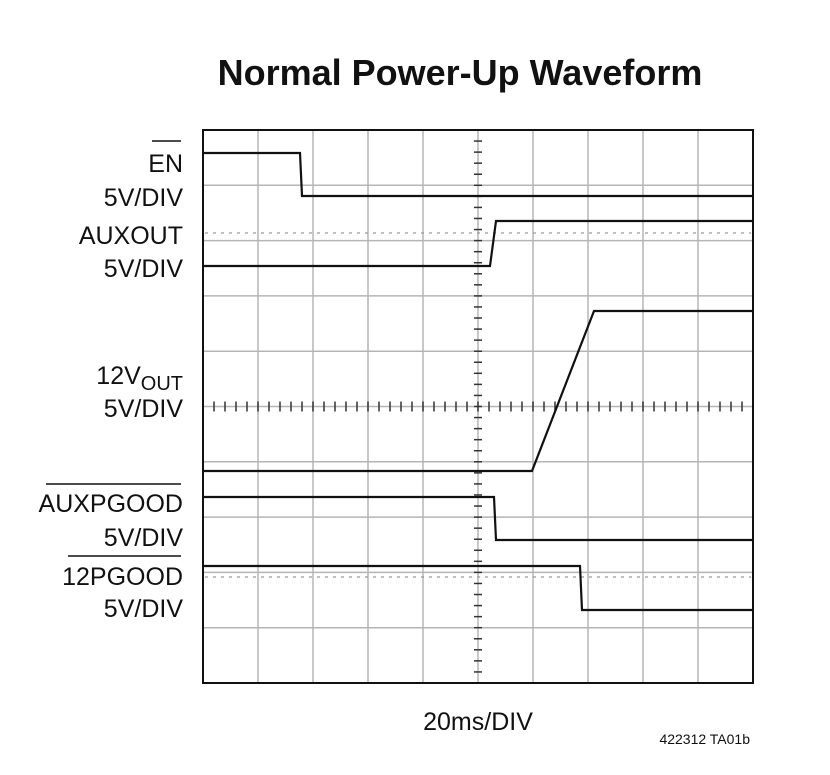 The image size is (830, 775). Describe the element at coordinates (111, 504) in the screenshot. I see `channel-name: AUXPGOOD` at that location.